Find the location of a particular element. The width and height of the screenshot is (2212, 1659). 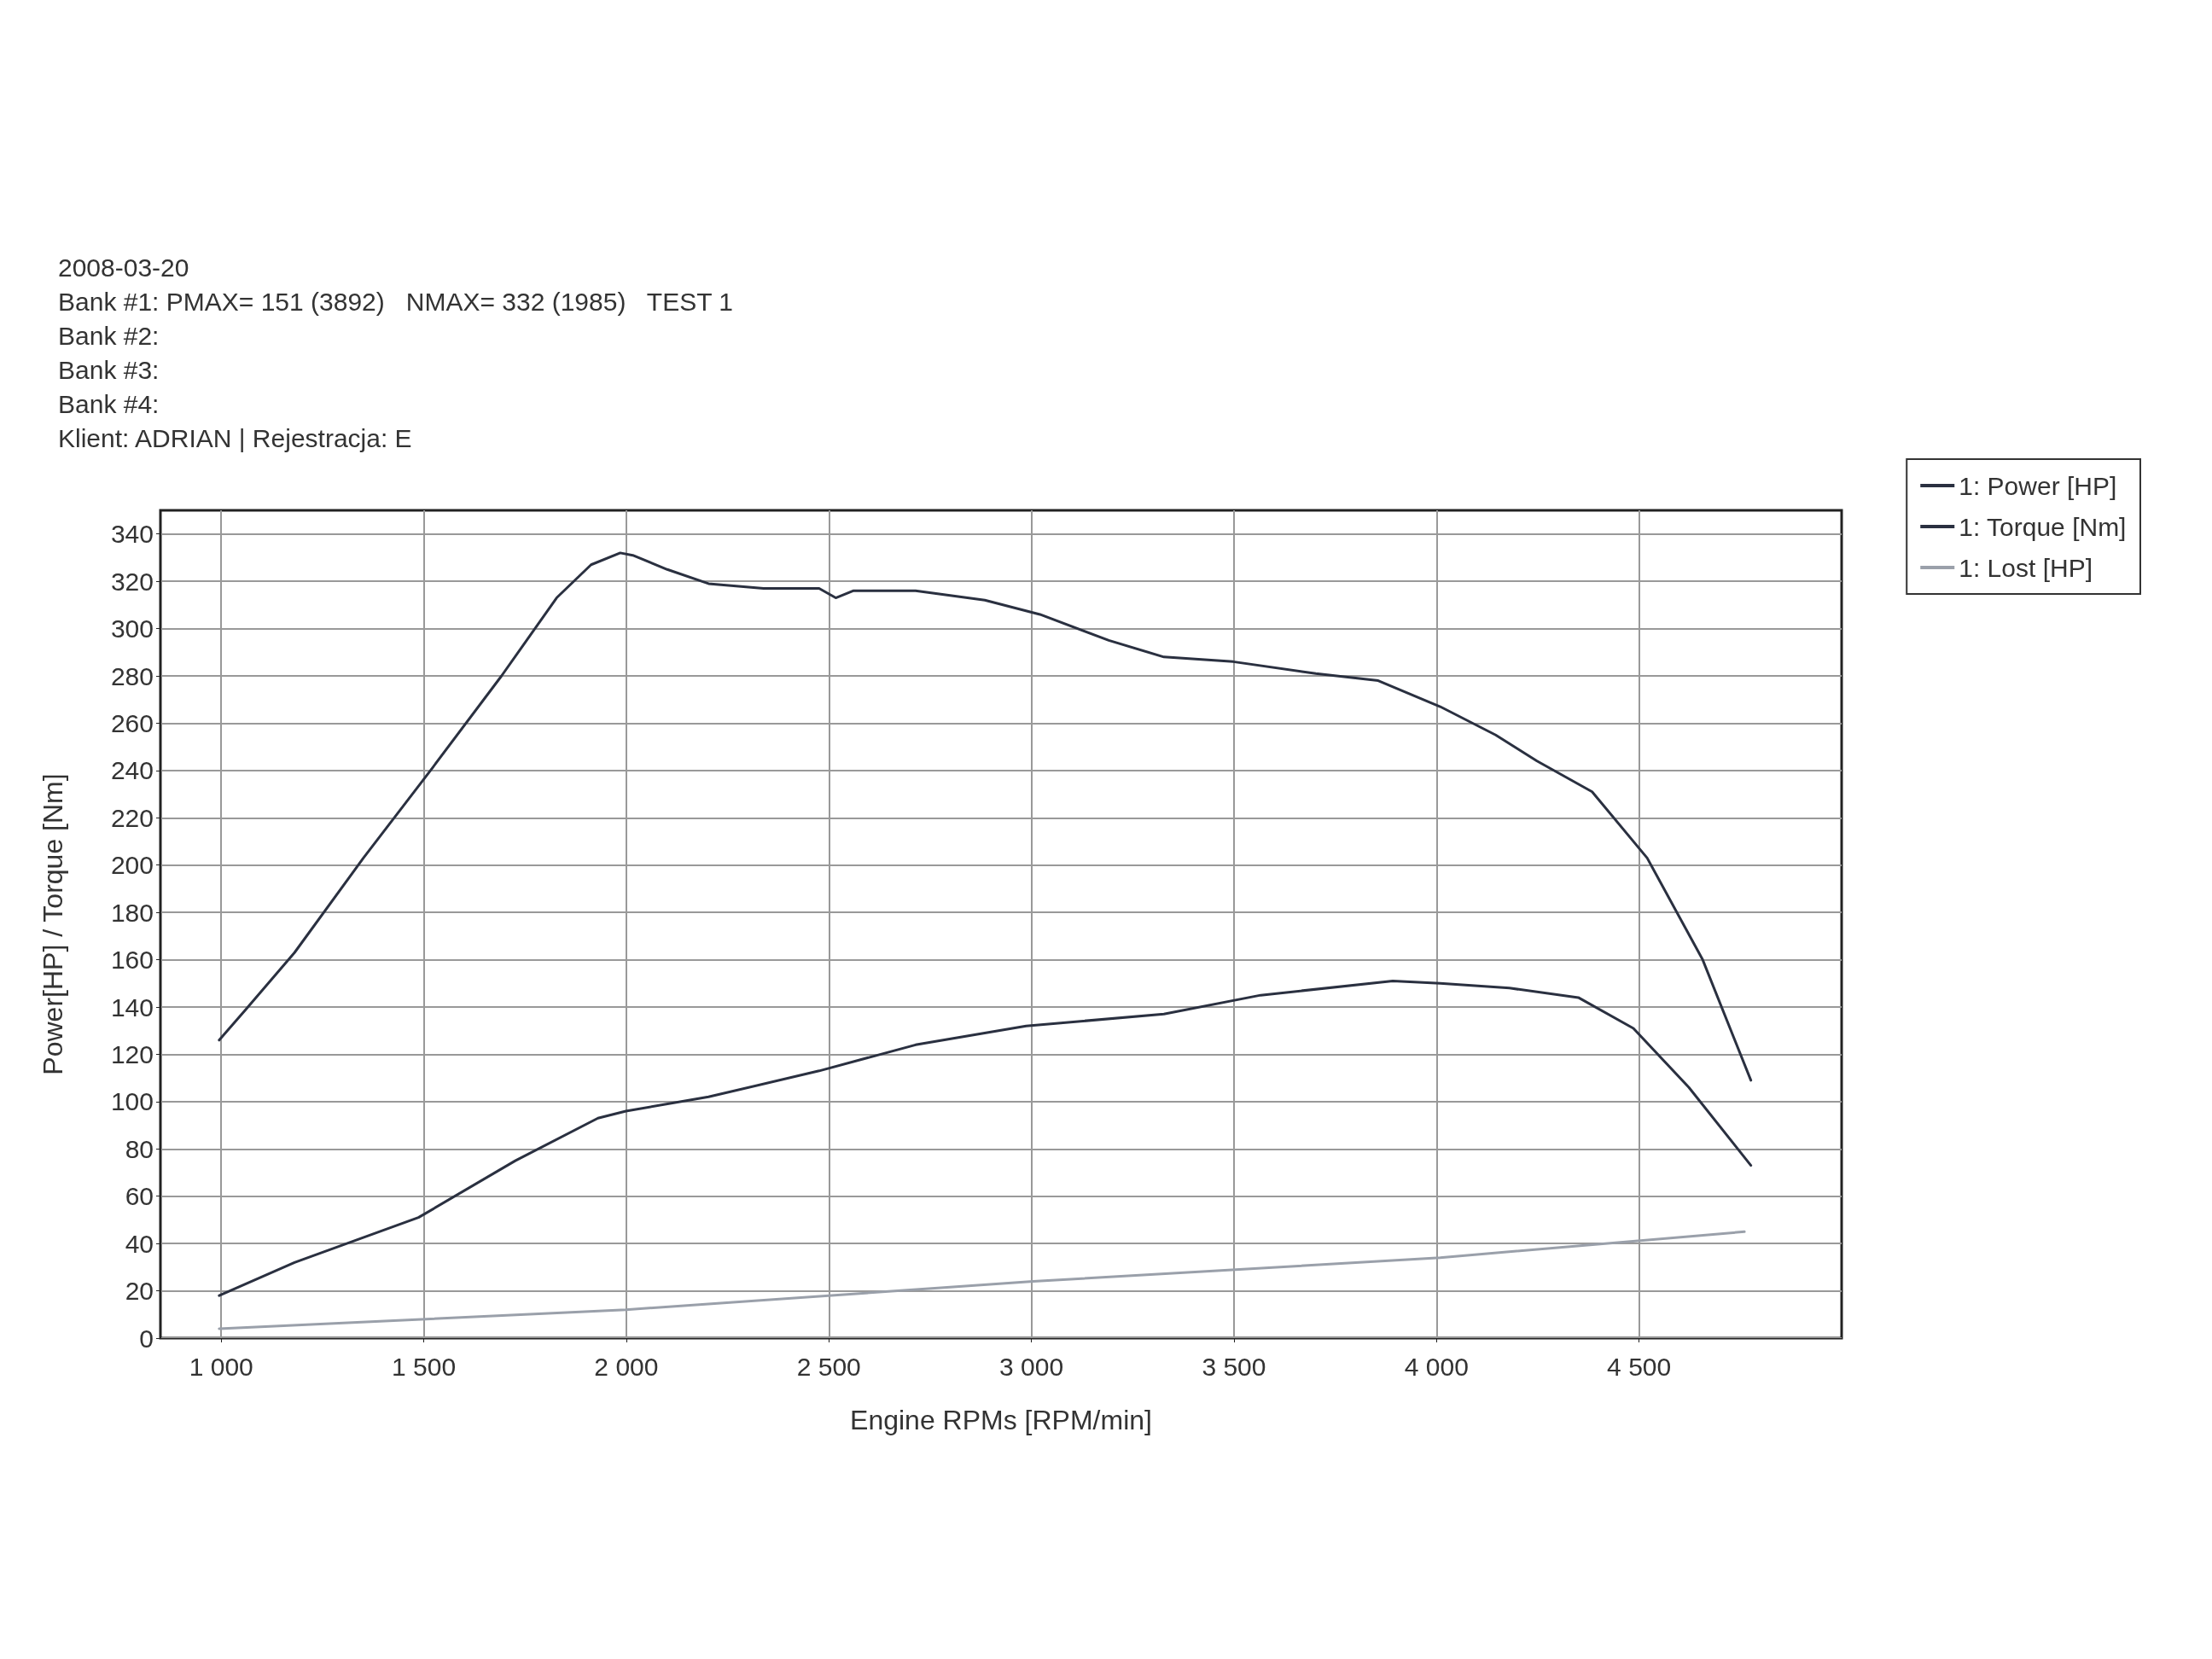

y-tick-label: 300 is located at coordinates (132, 628).